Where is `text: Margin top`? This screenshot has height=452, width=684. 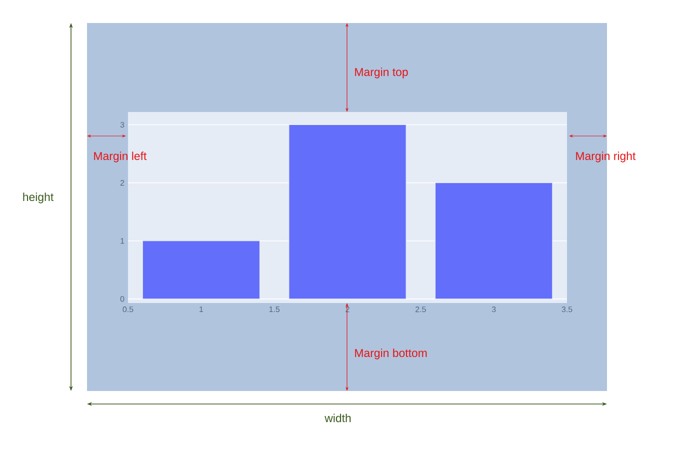 text: Margin top is located at coordinates (381, 73).